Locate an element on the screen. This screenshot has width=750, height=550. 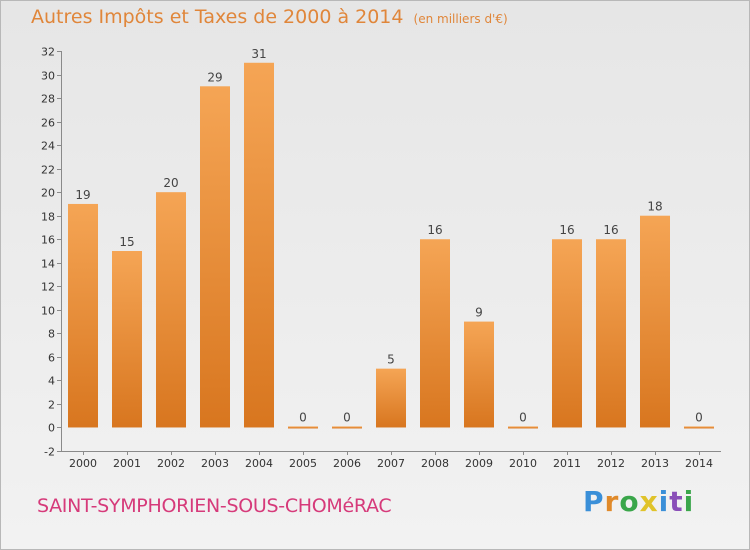
proxiti-logo: Proxiti is located at coordinates (638, 501).